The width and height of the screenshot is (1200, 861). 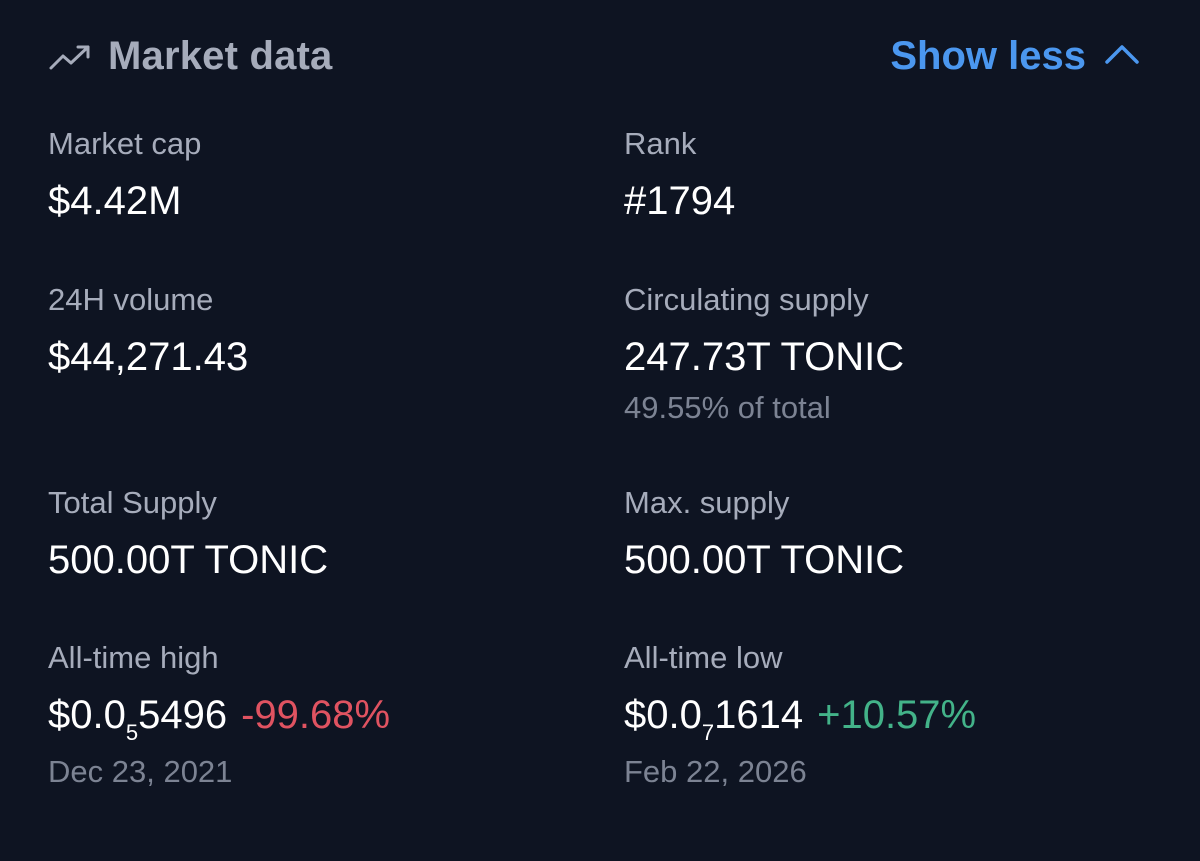 What do you see at coordinates (727, 407) in the screenshot?
I see `circulating-supply-percent: 49.55% of total` at bounding box center [727, 407].